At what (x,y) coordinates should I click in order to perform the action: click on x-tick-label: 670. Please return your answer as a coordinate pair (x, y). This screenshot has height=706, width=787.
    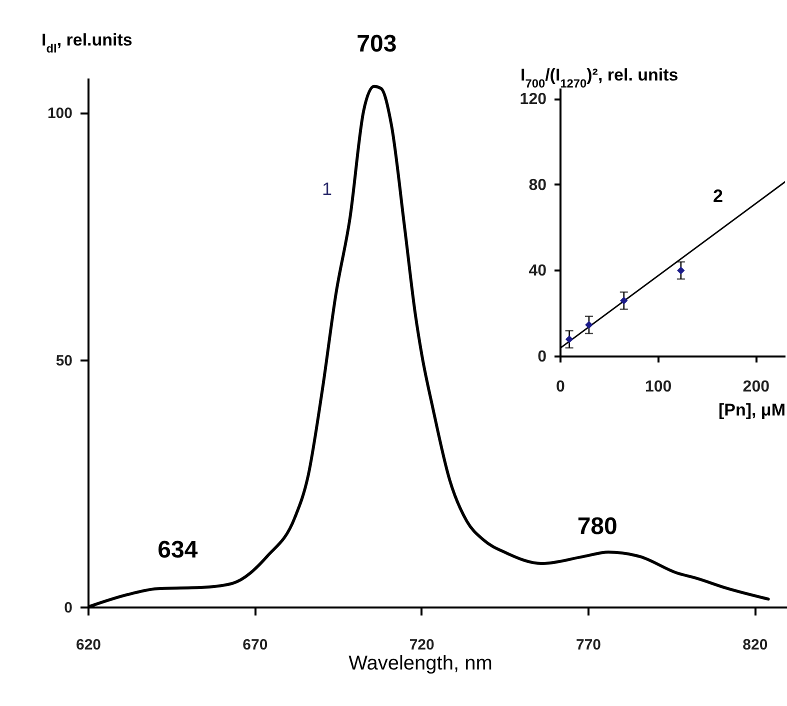
    Looking at the image, I should click on (255, 645).